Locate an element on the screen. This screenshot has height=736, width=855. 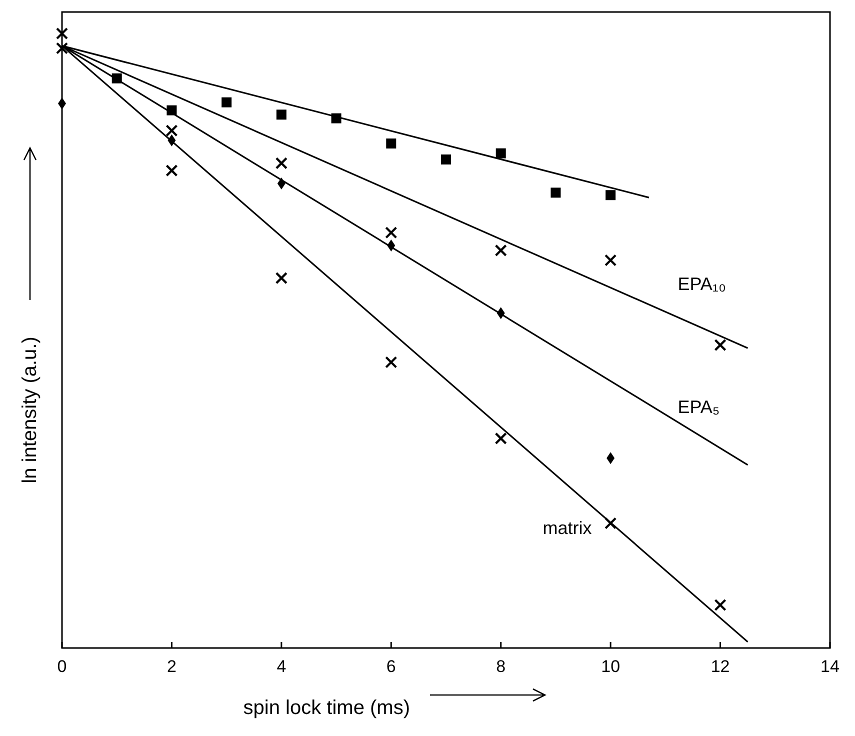
x-tick-label: 12 is located at coordinates (720, 666).